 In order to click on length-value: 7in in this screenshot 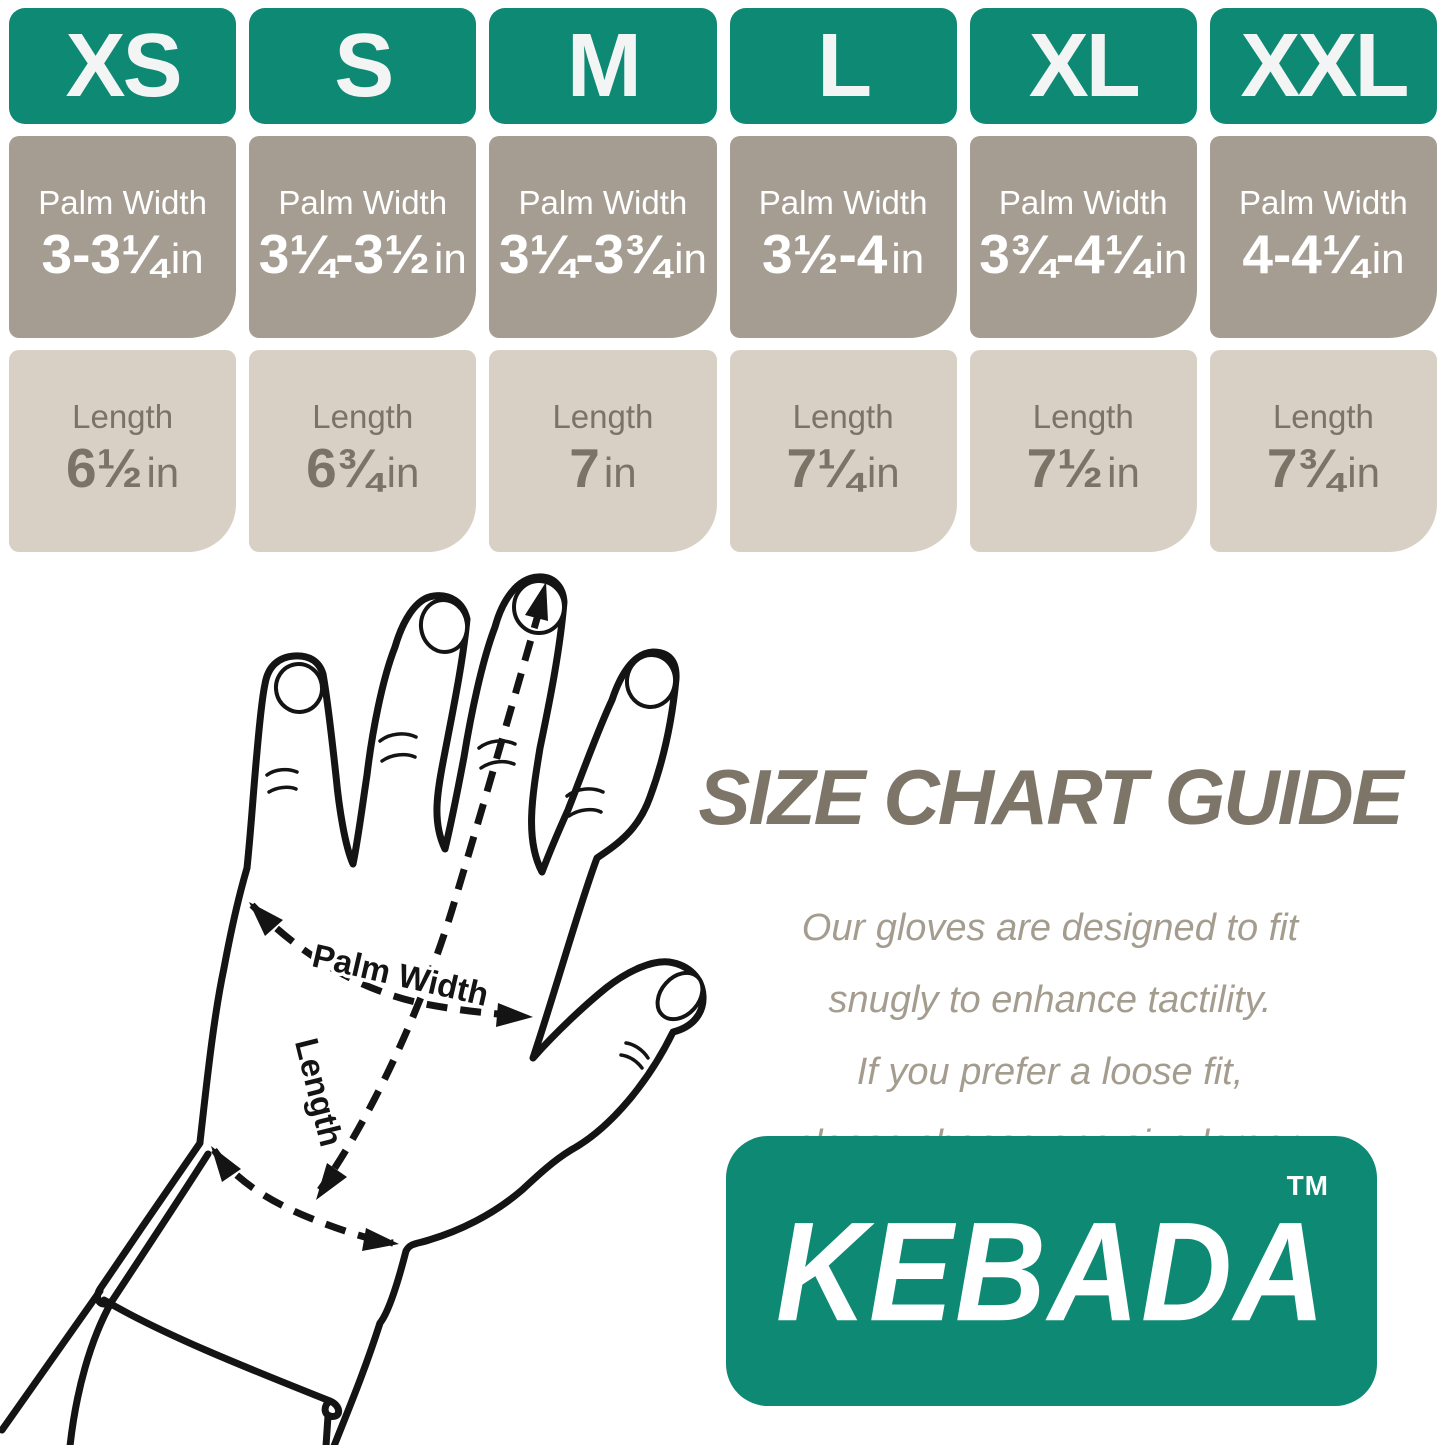, I will do `click(602, 470)`.